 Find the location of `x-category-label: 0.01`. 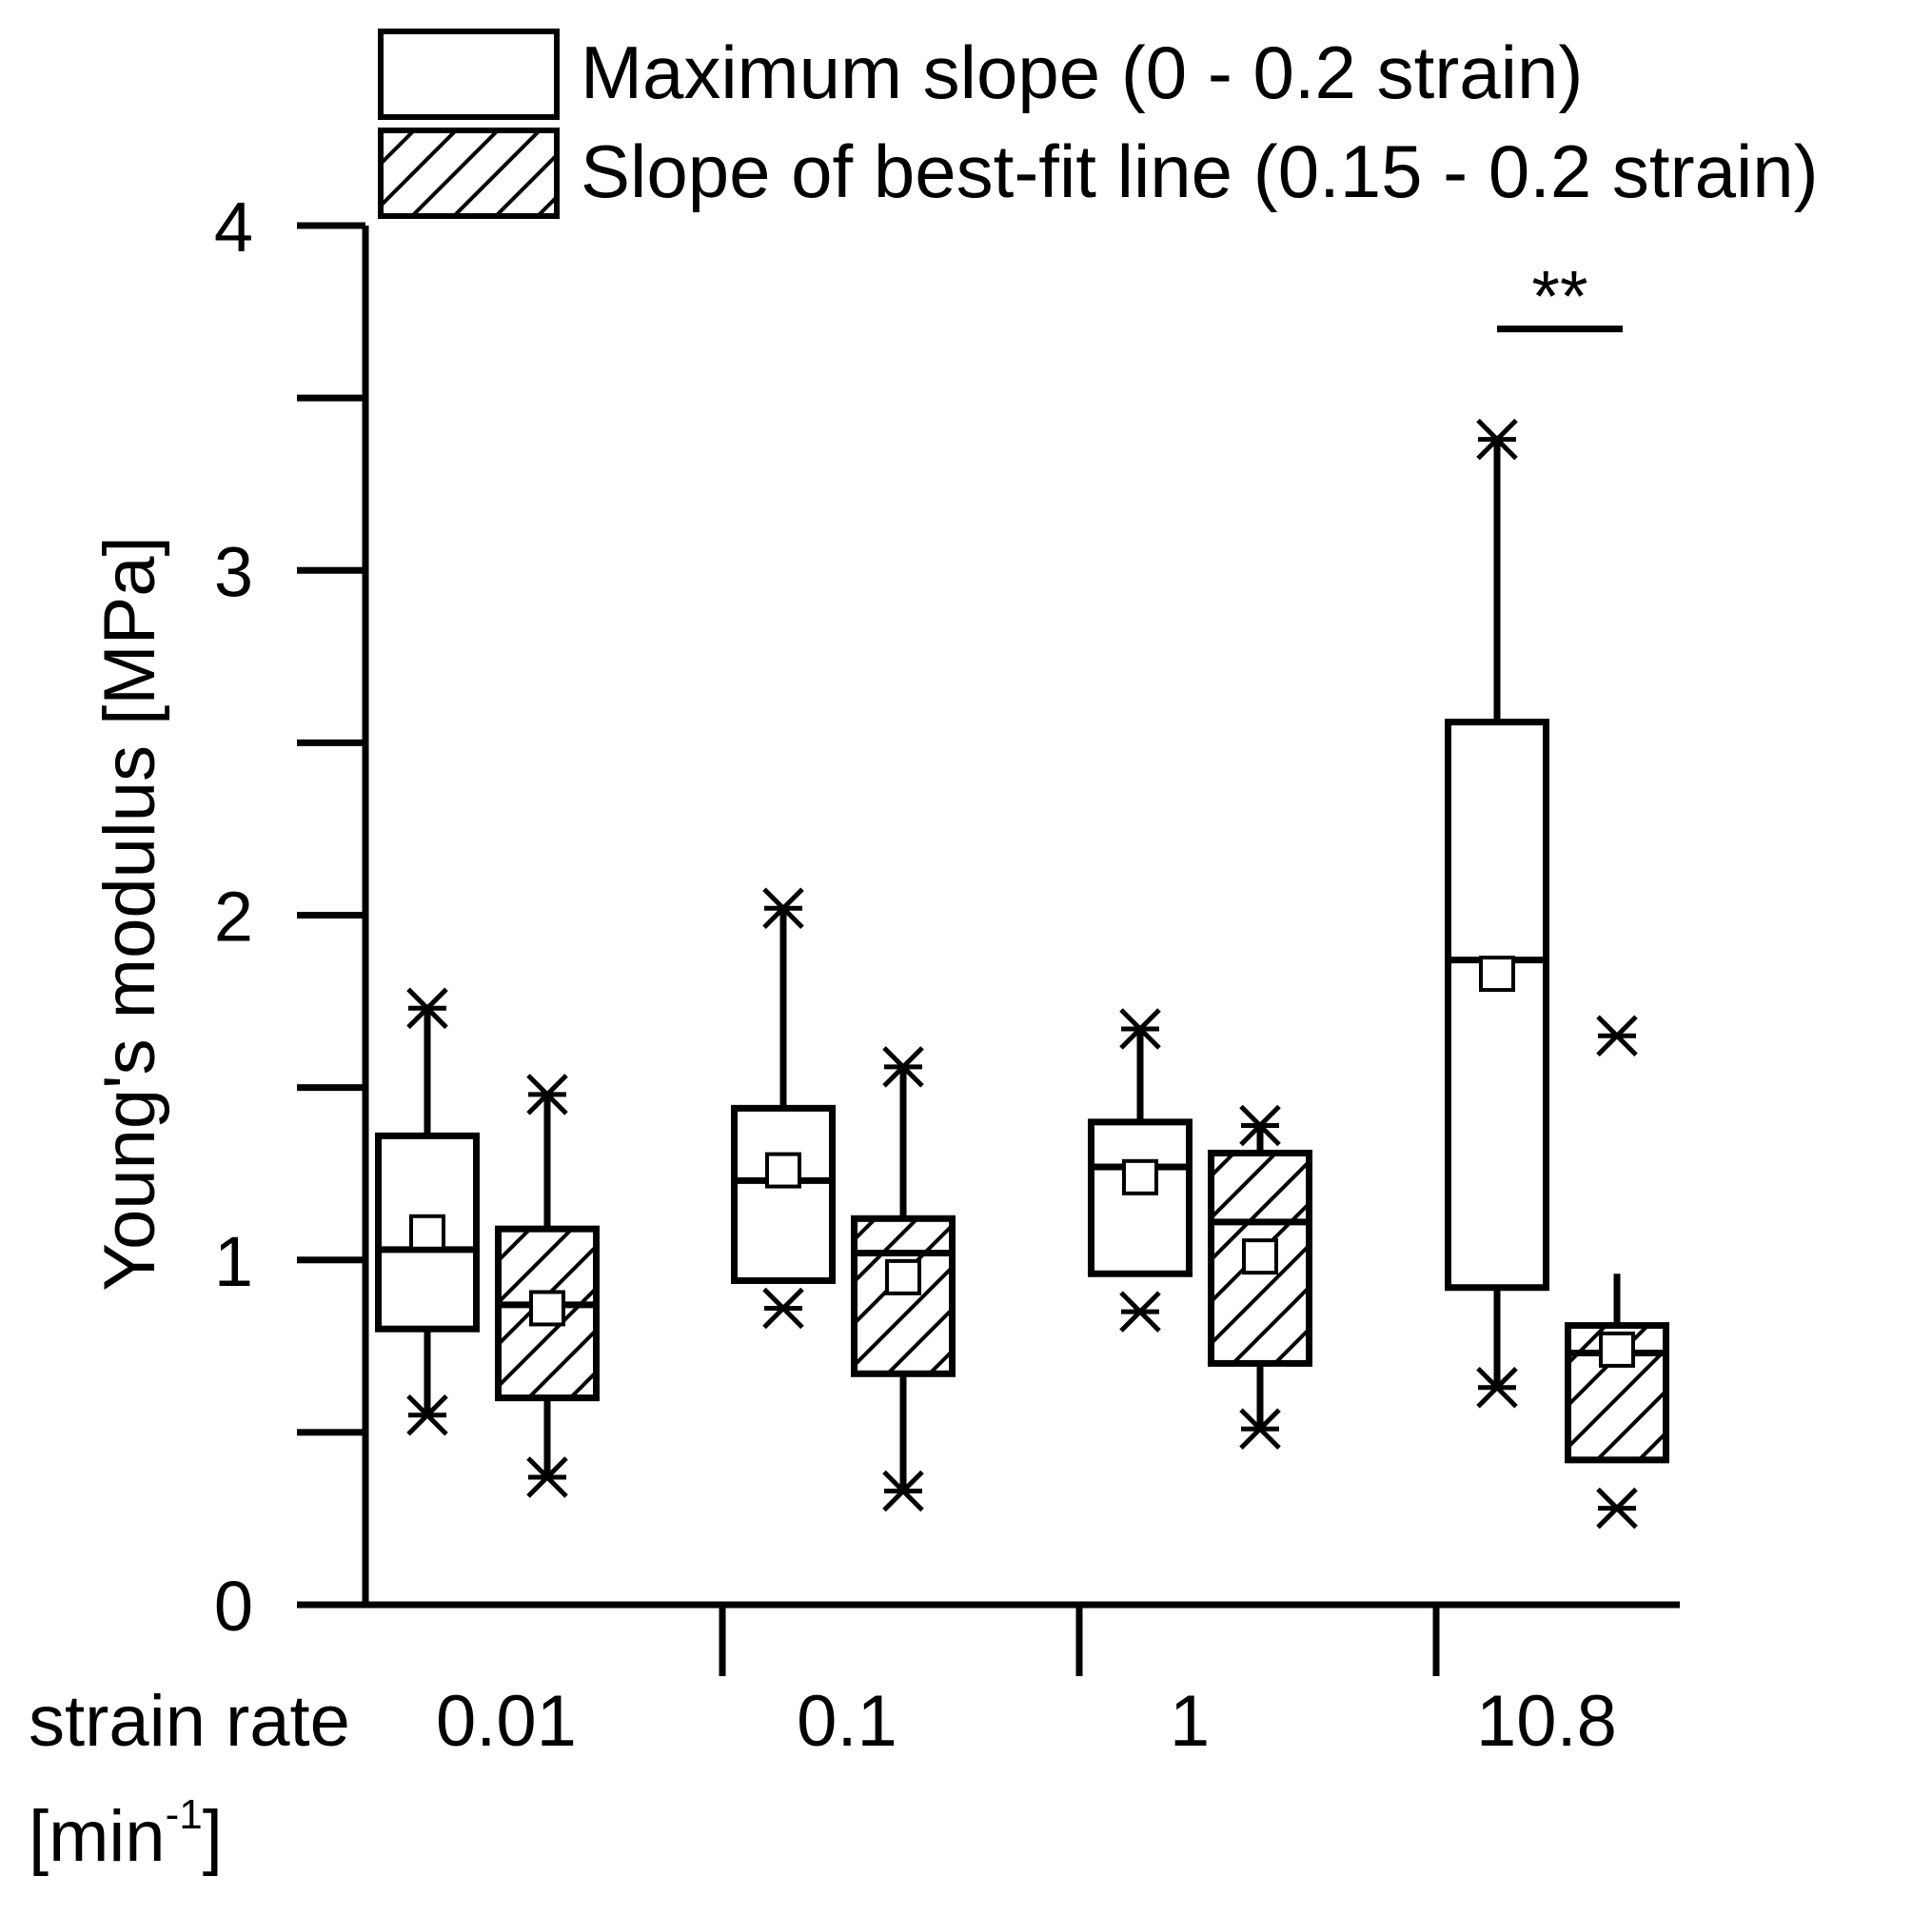

x-category-label: 0.01 is located at coordinates (506, 1722).